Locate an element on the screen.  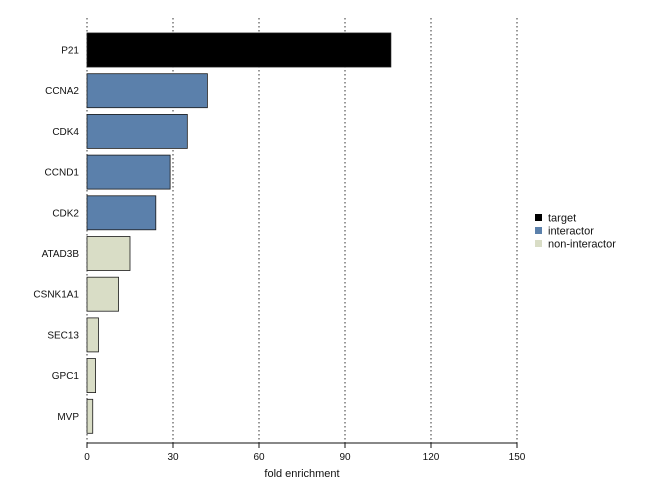
bar-p21 is located at coordinates (239, 50).